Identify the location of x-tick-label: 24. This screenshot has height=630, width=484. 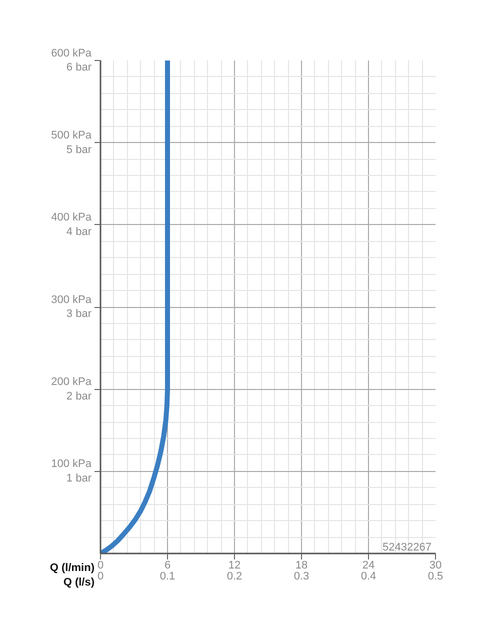
(368, 566).